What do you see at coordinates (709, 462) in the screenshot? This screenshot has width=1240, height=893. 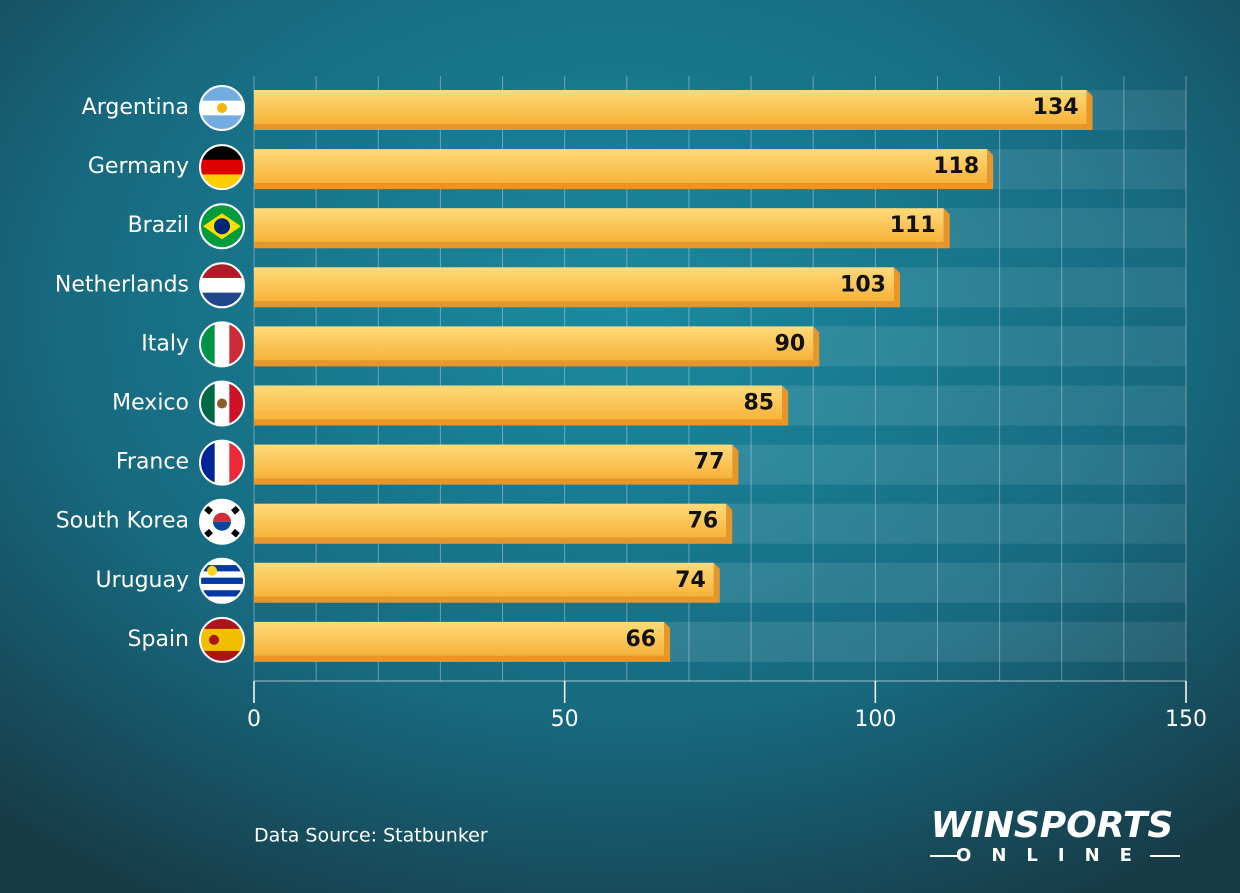 I see `value-label: 77` at bounding box center [709, 462].